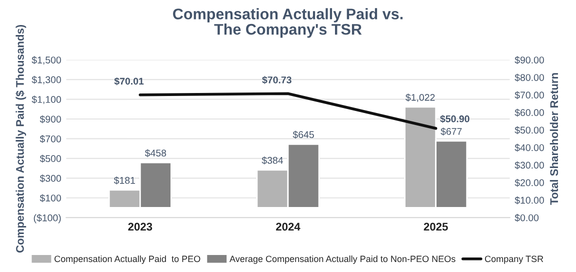 This screenshot has width=576, height=272. What do you see at coordinates (529, 130) in the screenshot?
I see `y2-tick-label: $50.00` at bounding box center [529, 130].